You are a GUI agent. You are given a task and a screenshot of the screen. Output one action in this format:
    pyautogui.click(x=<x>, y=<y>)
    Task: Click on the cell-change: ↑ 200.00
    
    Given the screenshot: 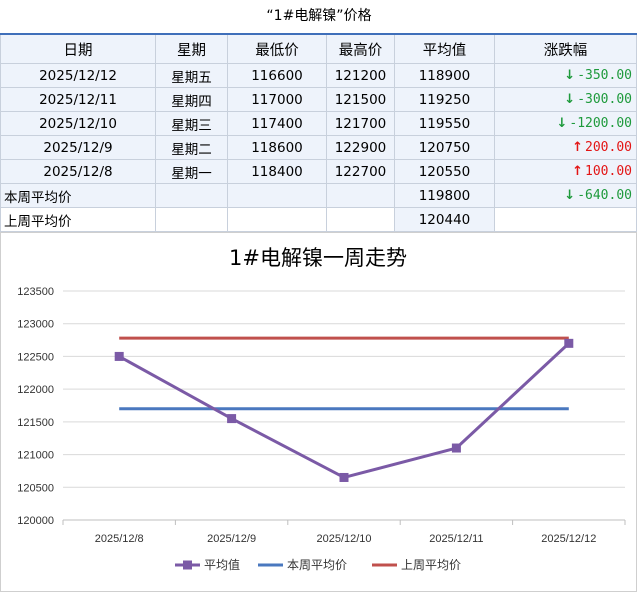 What is the action you would take?
    pyautogui.click(x=565, y=147)
    